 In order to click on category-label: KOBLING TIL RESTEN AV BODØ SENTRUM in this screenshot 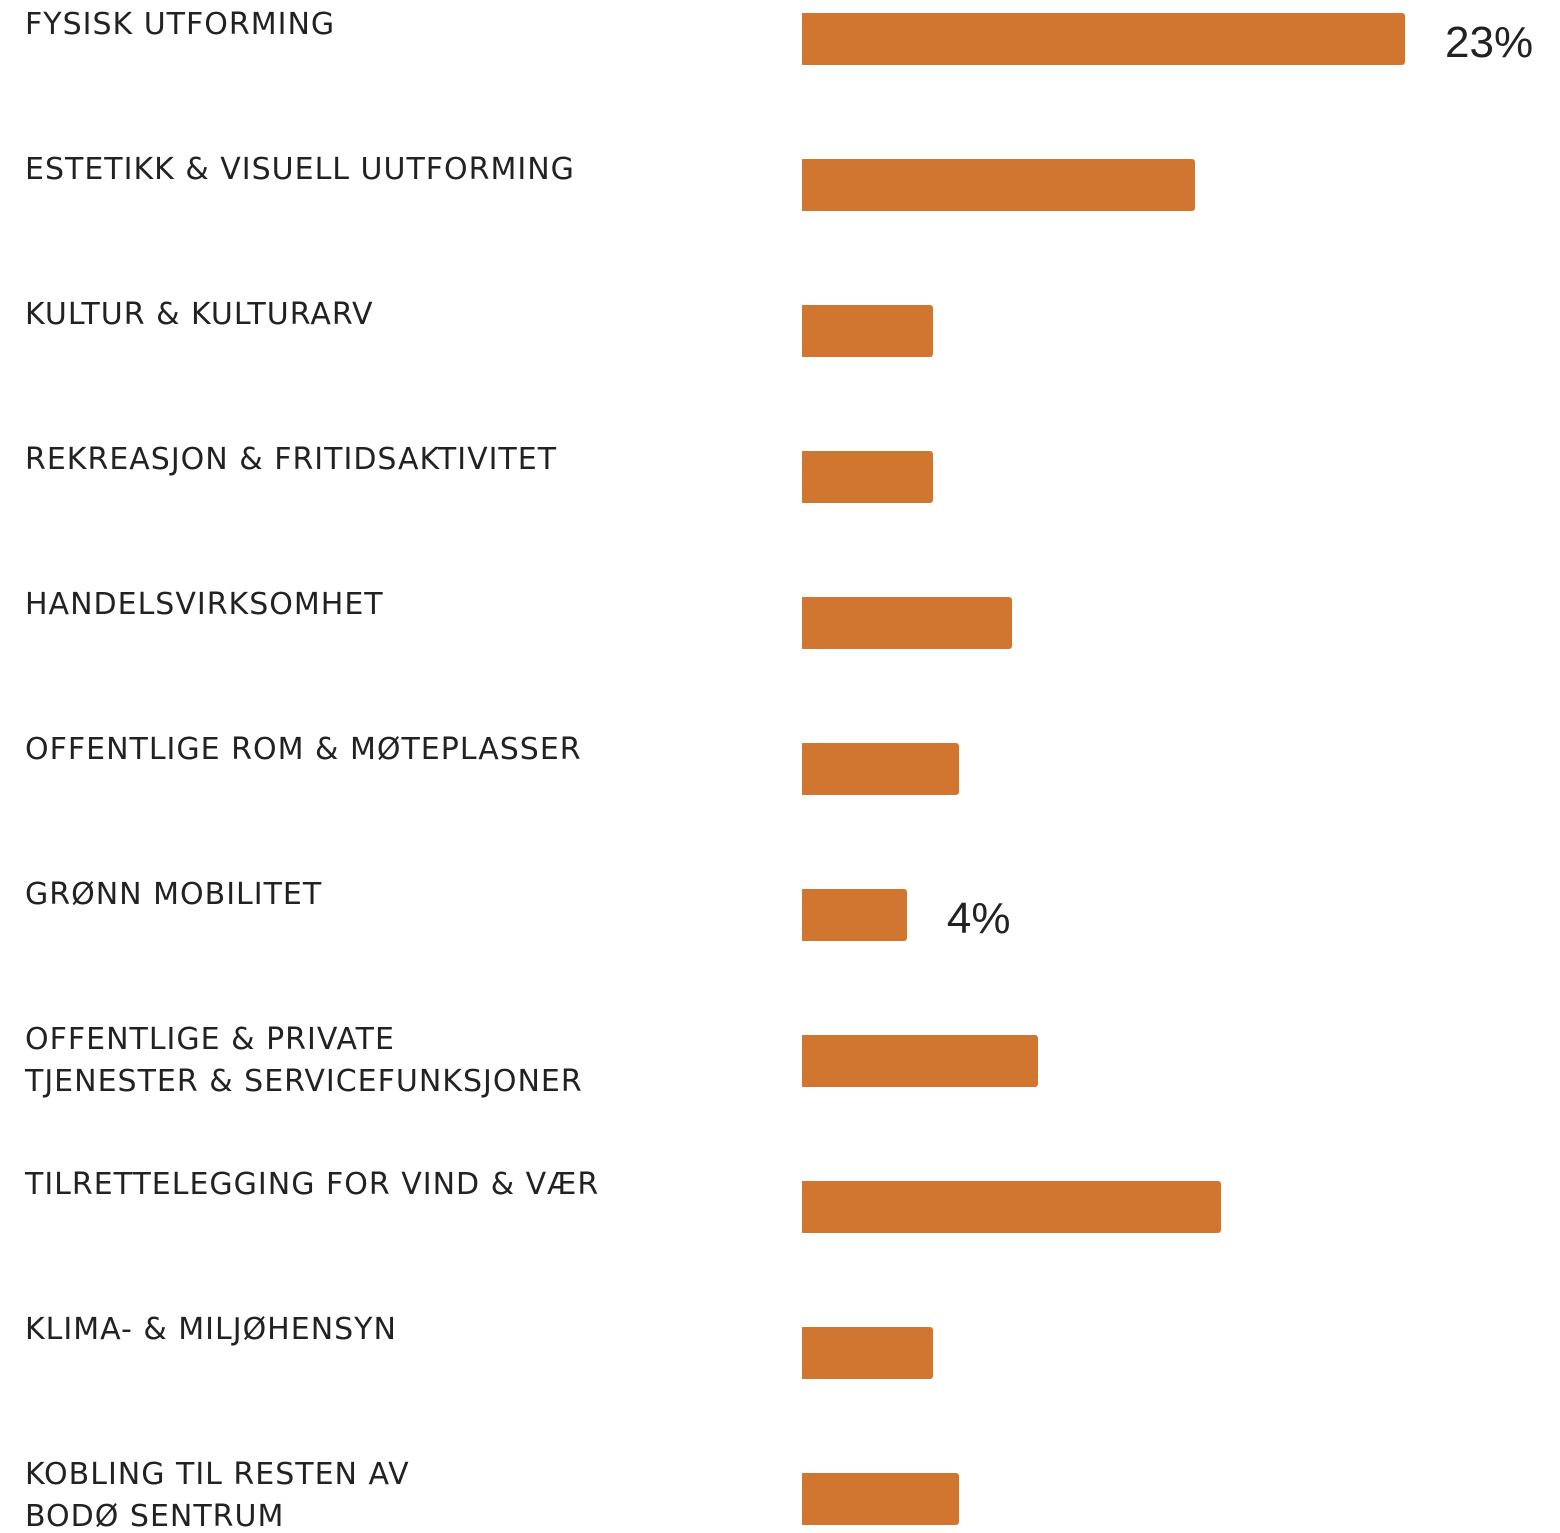, I will do `click(217, 1495)`.